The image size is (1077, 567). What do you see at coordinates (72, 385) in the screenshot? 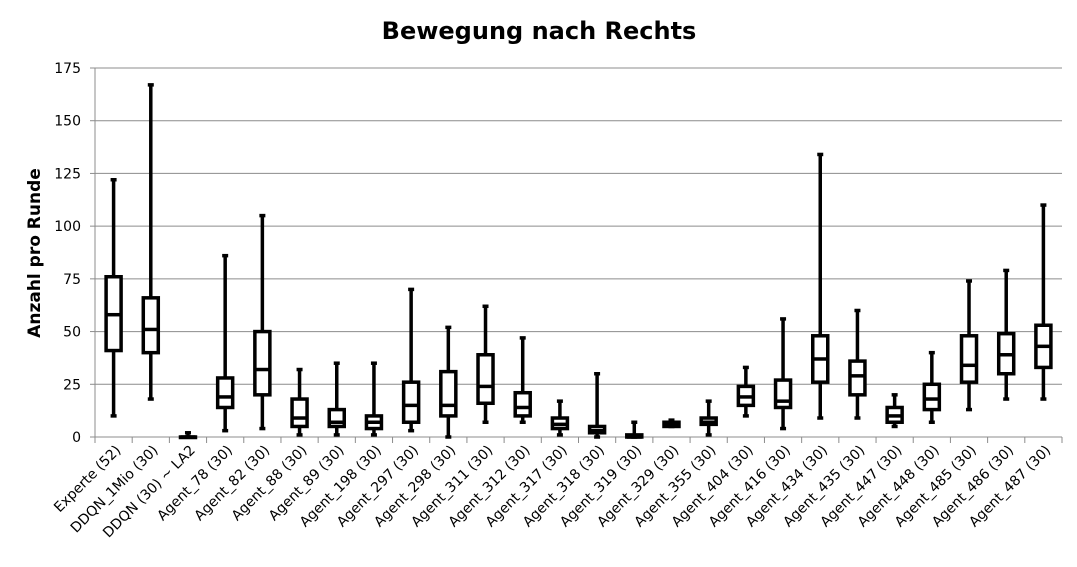
I see `y-tick-label: 25` at bounding box center [72, 385].